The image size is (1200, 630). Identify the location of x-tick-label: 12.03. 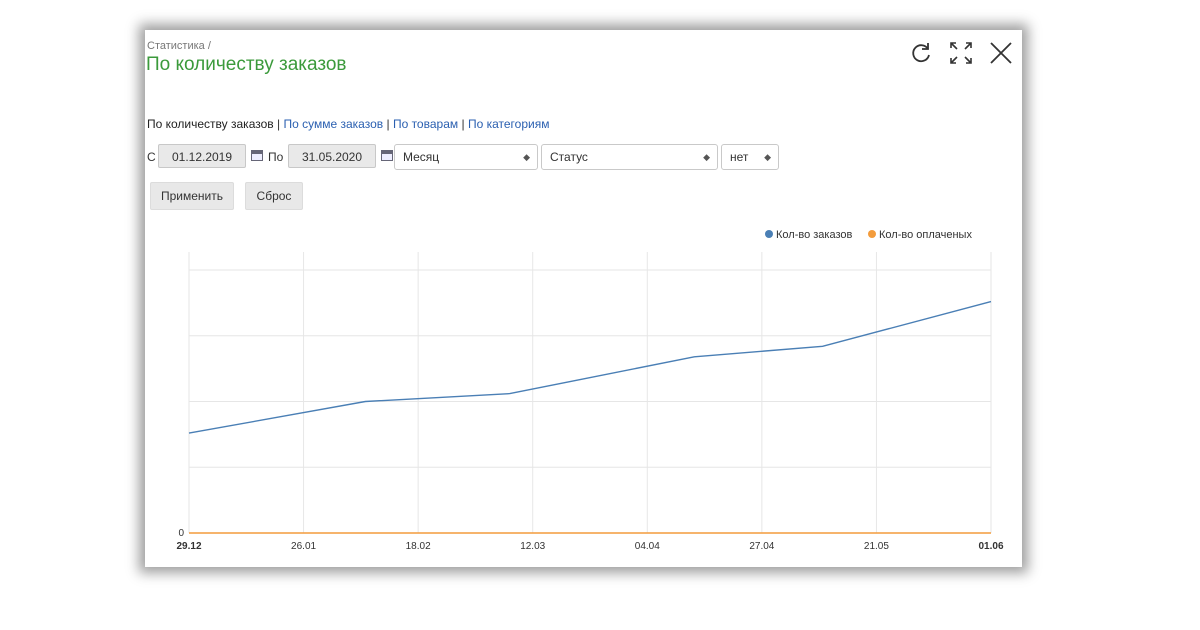
(532, 546).